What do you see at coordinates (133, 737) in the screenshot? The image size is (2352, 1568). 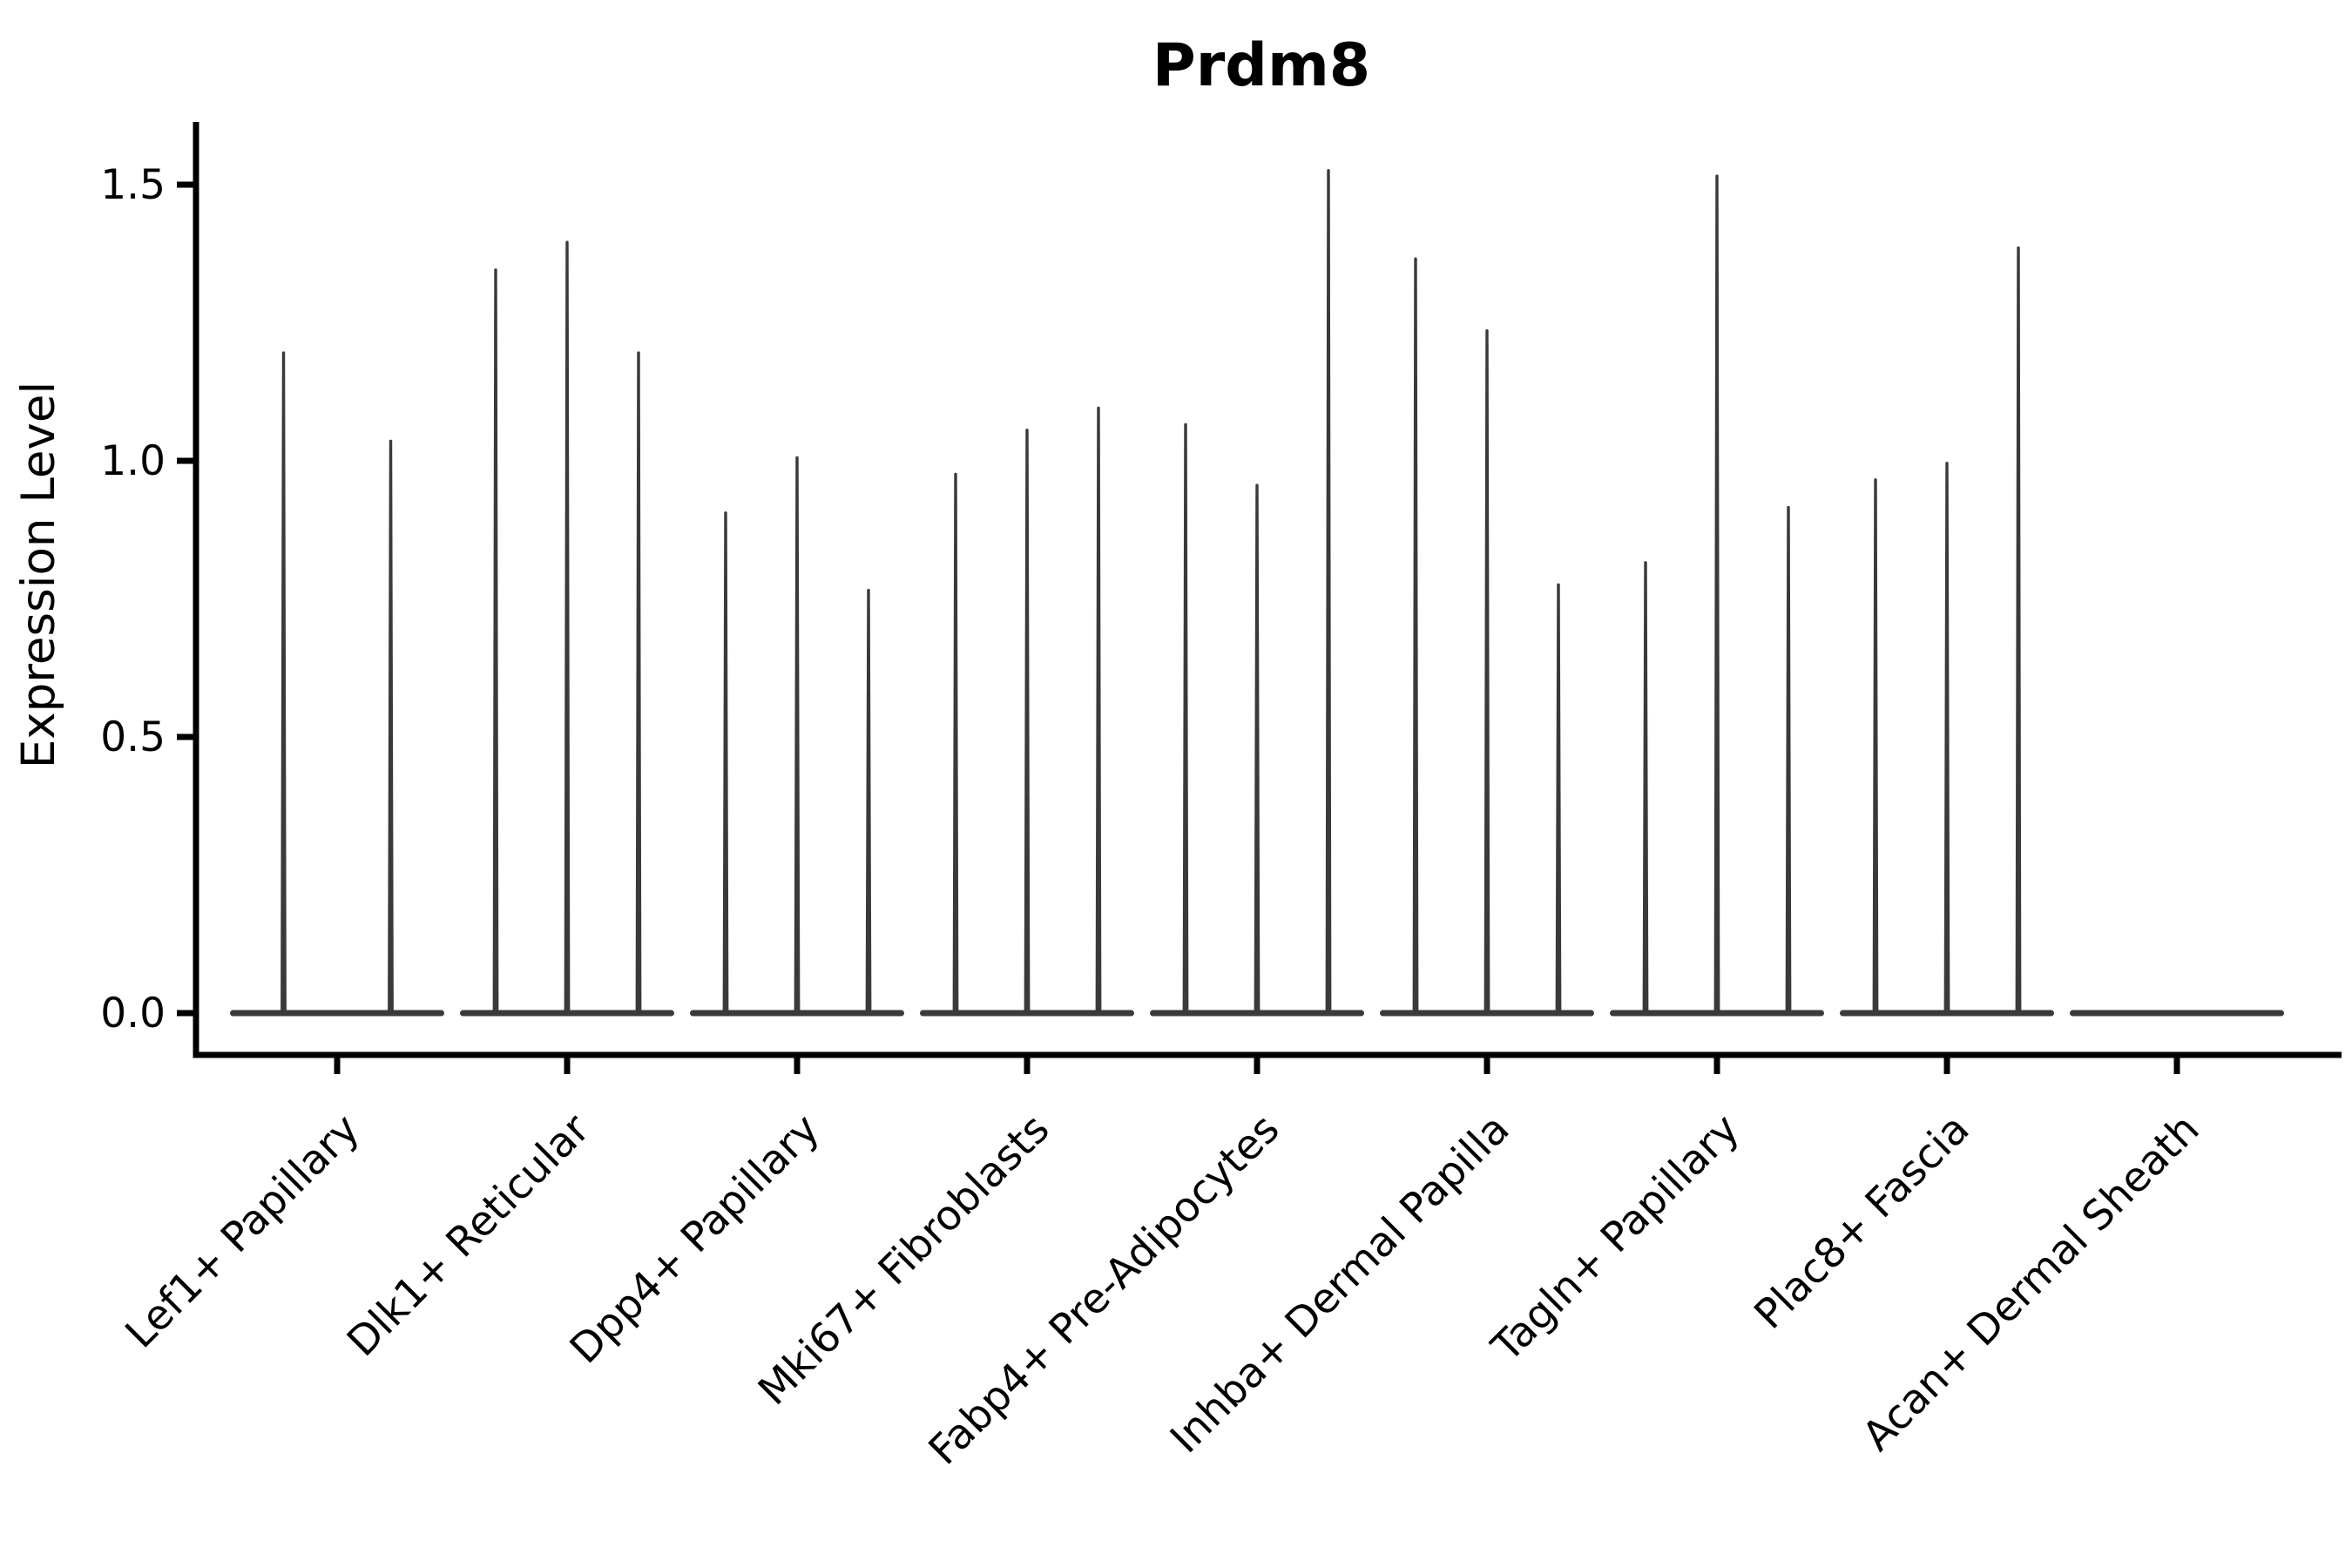 I see `y-tick-label: 0.5` at bounding box center [133, 737].